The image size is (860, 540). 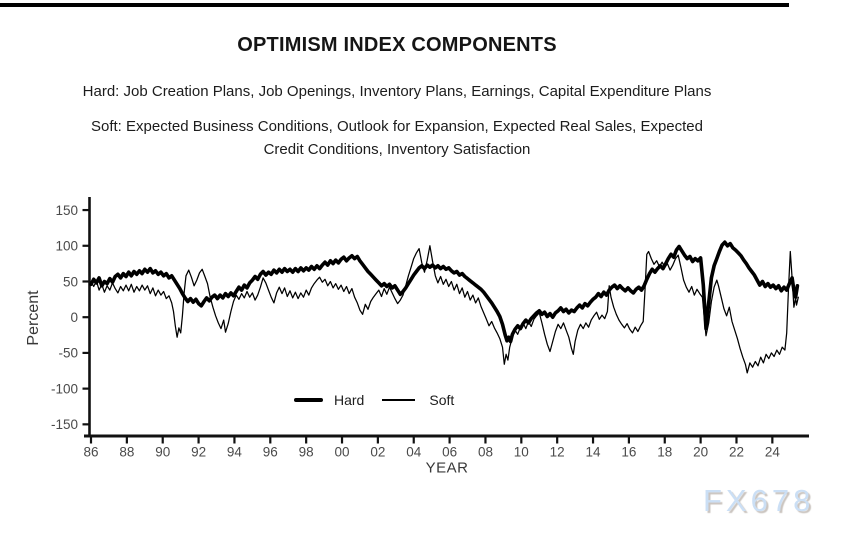 I want to click on y-tick-label: 0, so click(x=74, y=317).